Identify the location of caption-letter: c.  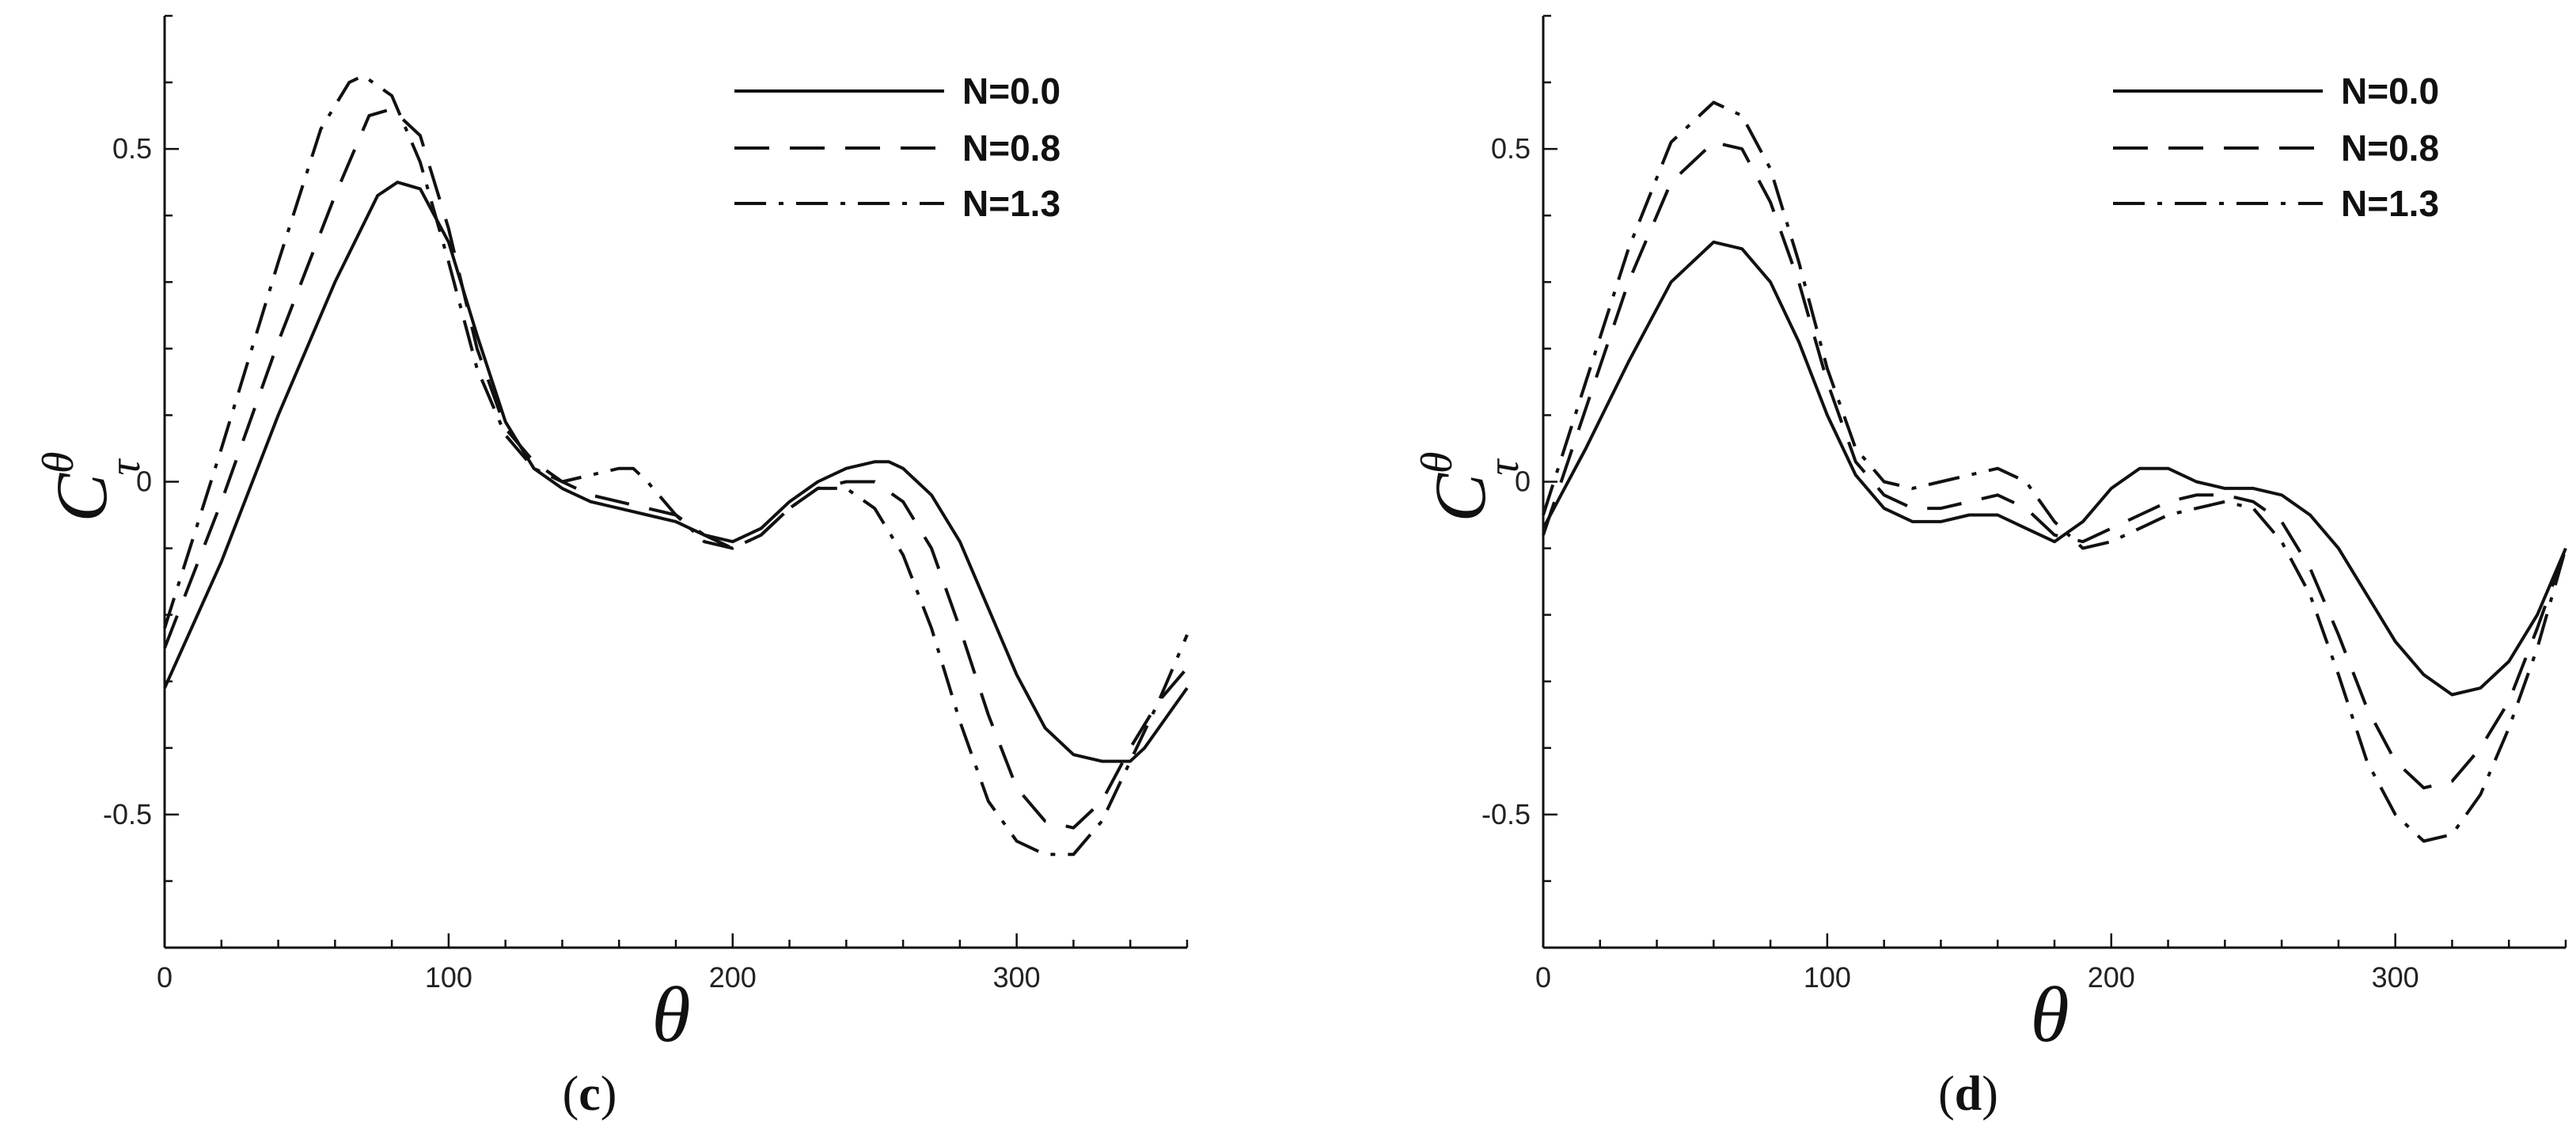
(590, 1094).